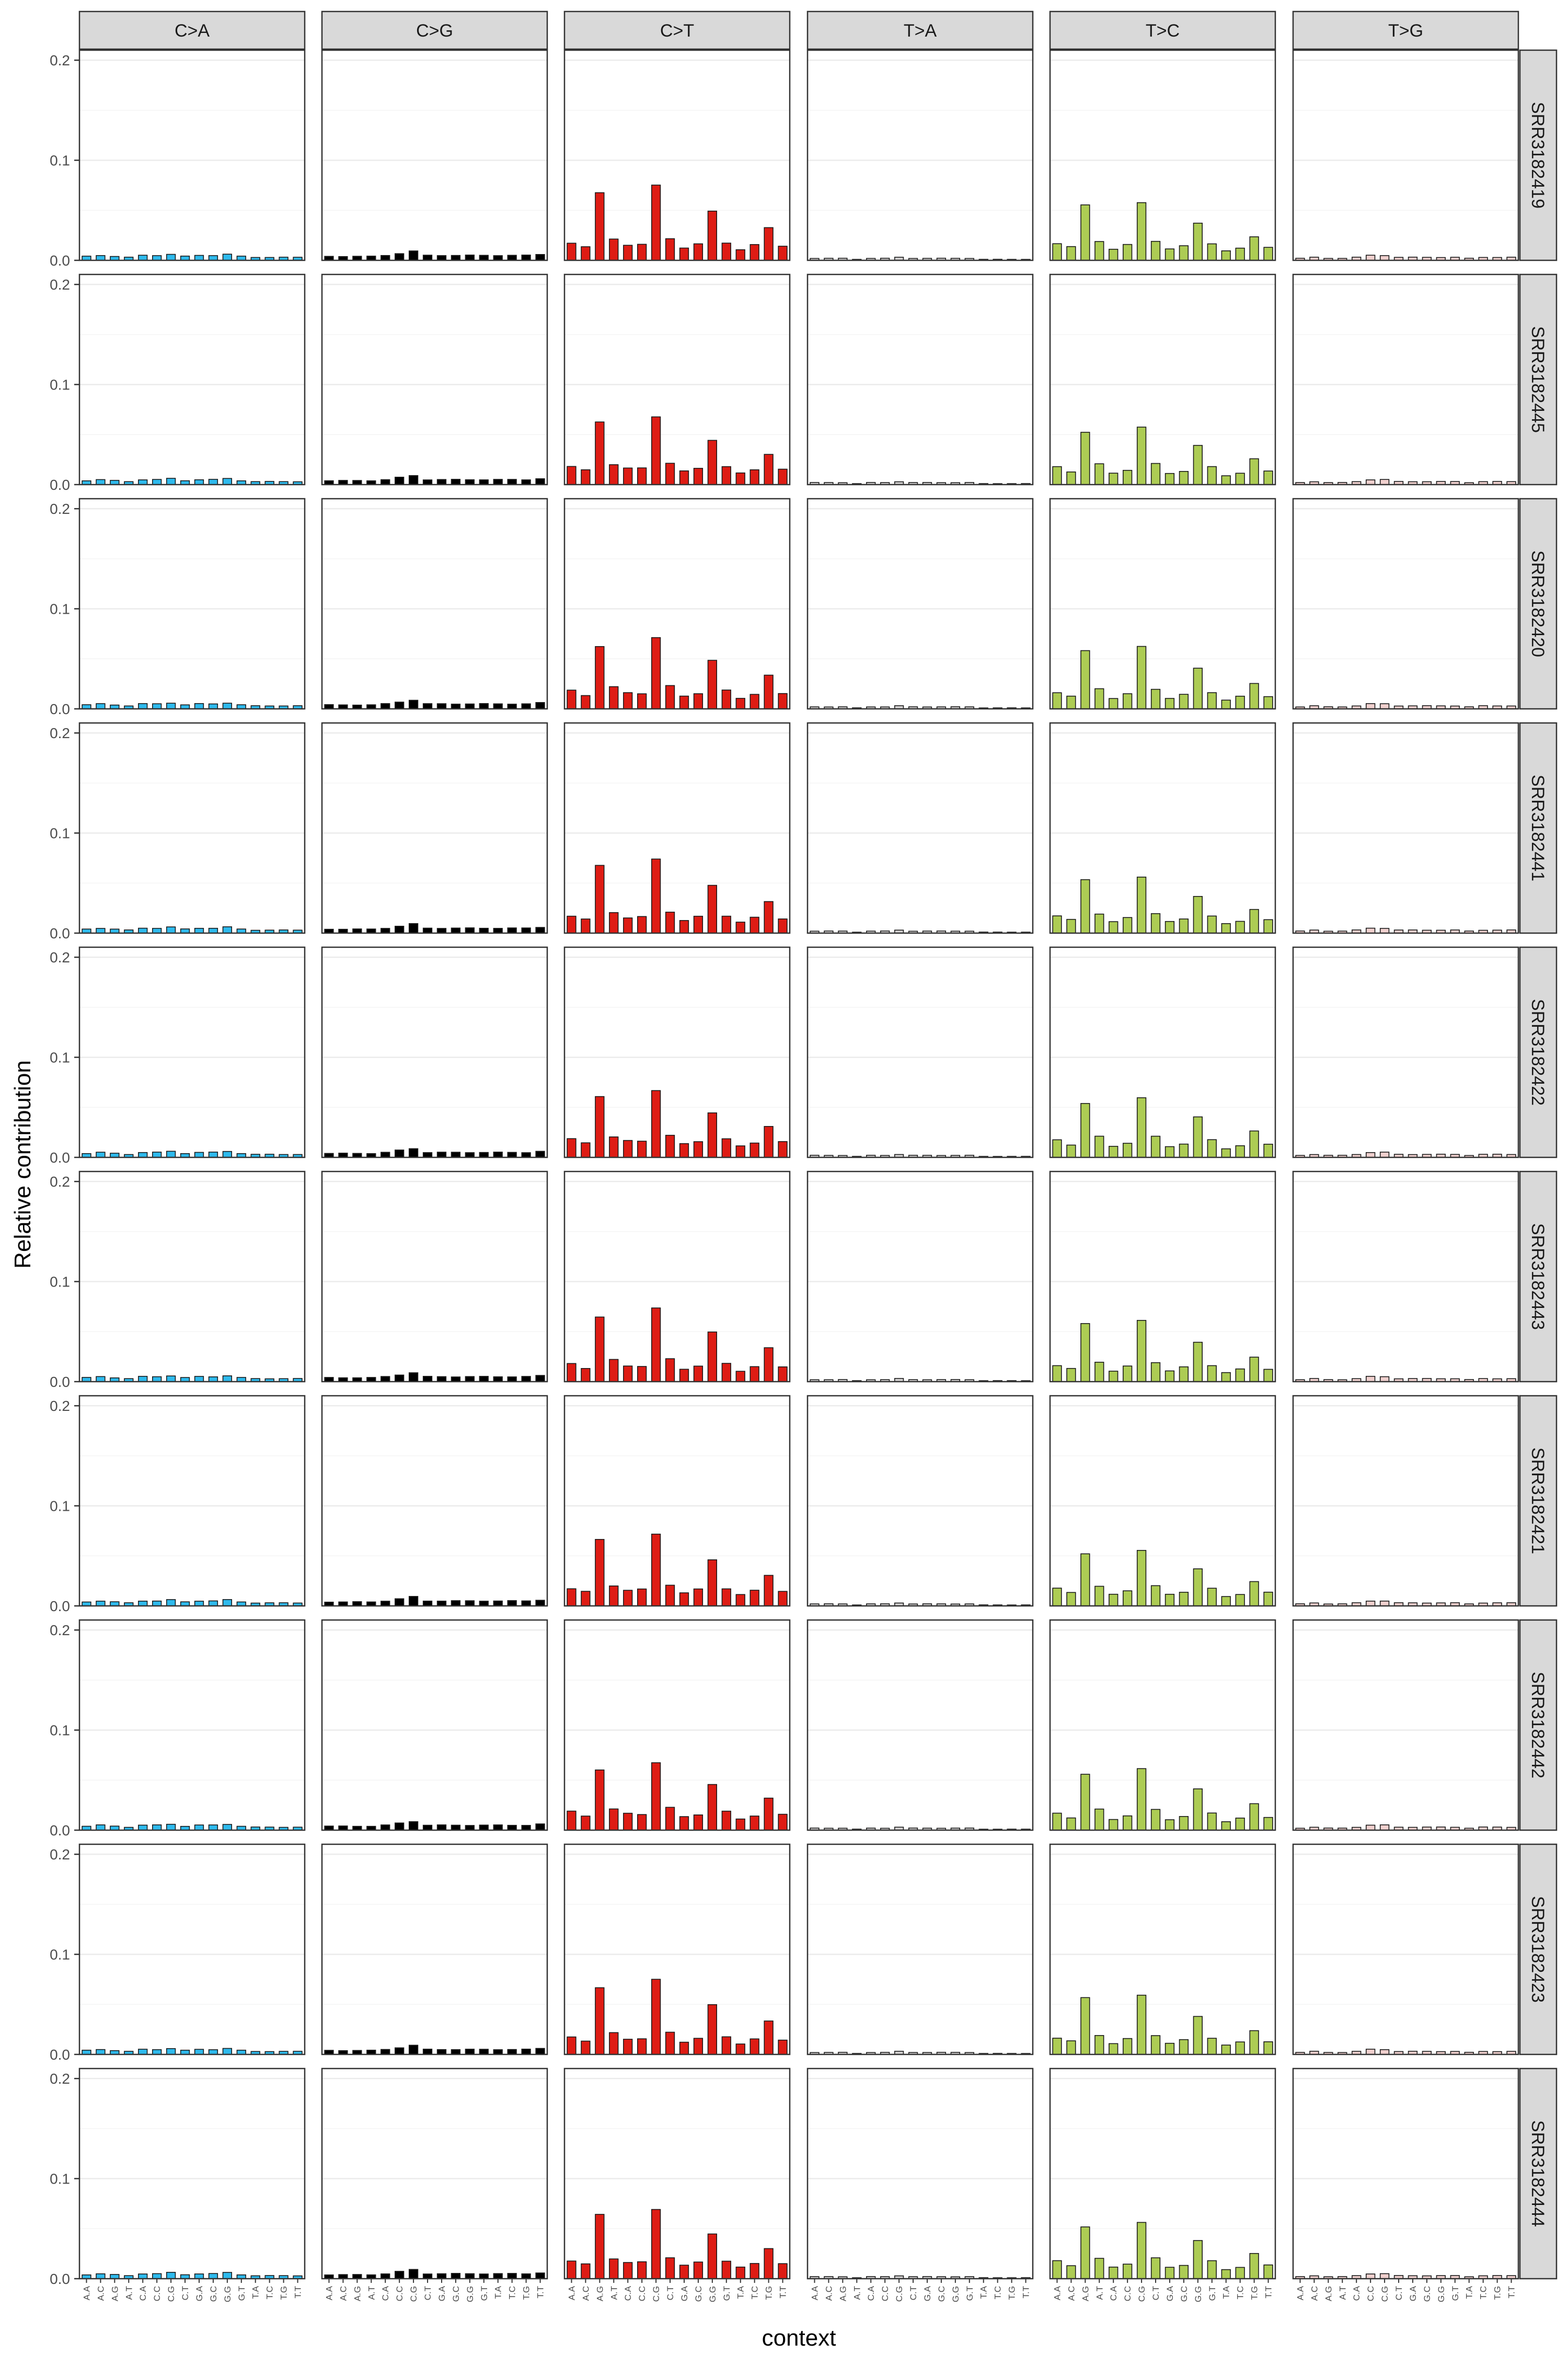 The width and height of the screenshot is (1568, 2355). Describe the element at coordinates (1538, 1725) in the screenshot. I see `sample-strip: SRR3182442` at that location.